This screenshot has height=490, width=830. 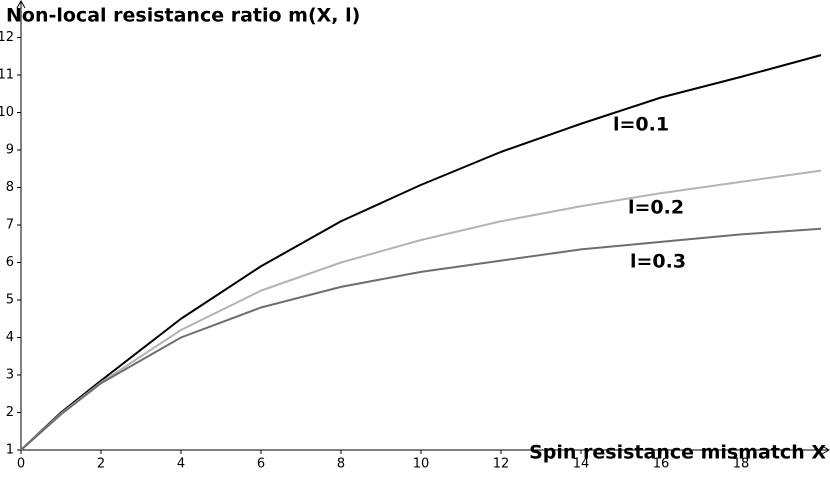 What do you see at coordinates (10, 375) in the screenshot?
I see `y-tick-label: 3` at bounding box center [10, 375].